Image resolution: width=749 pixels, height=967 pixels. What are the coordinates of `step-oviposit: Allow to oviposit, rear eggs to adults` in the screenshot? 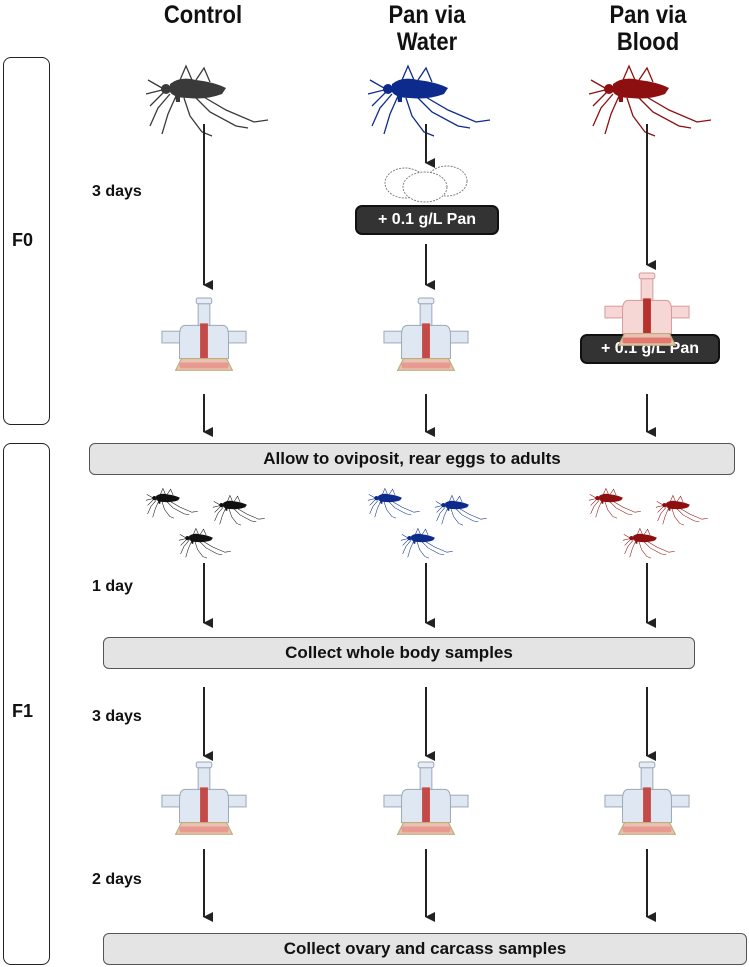 It's located at (412, 459).